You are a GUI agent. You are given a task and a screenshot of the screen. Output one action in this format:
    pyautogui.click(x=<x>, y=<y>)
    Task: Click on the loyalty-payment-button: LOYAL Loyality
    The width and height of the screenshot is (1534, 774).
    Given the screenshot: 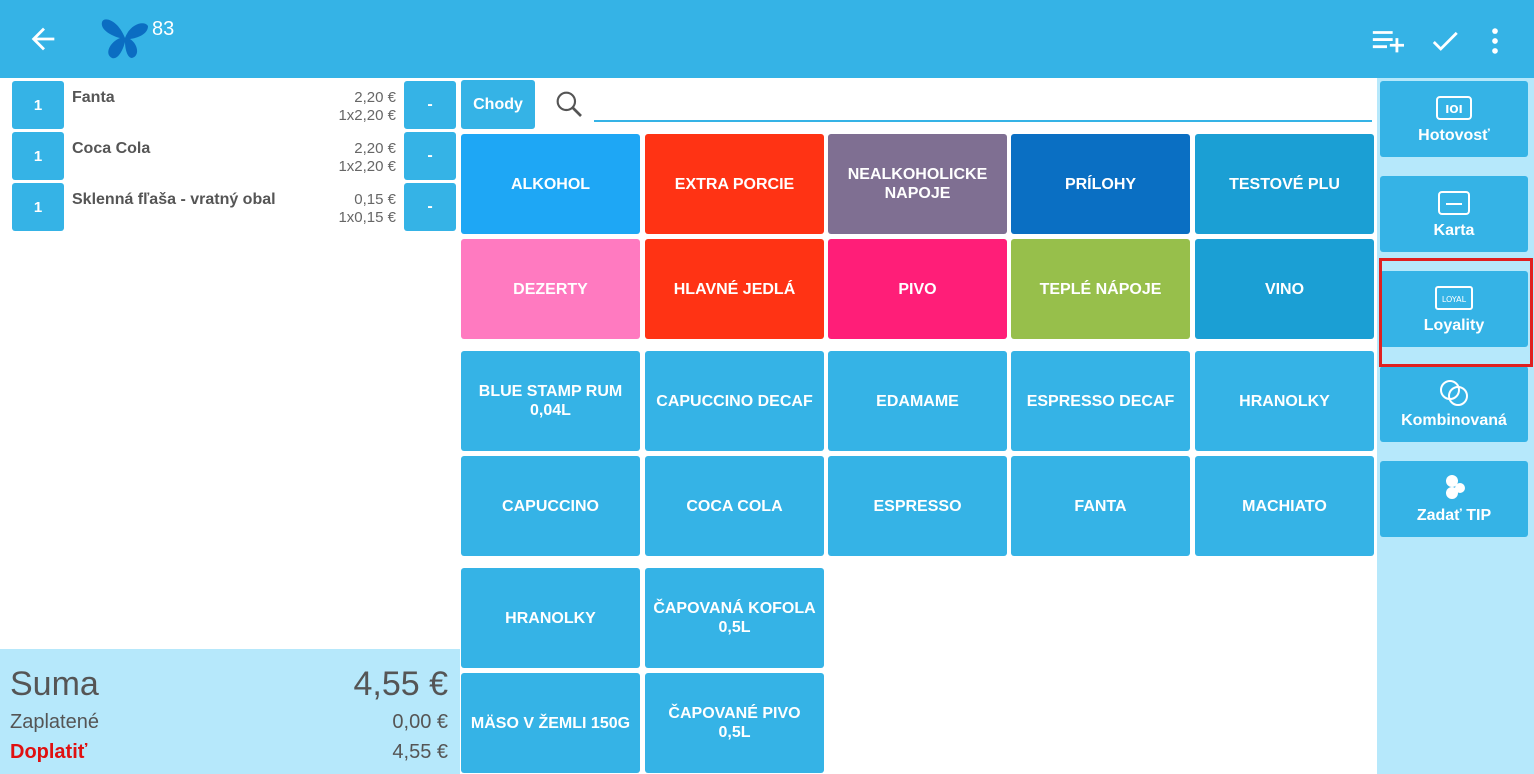 What is the action you would take?
    pyautogui.click(x=1454, y=309)
    